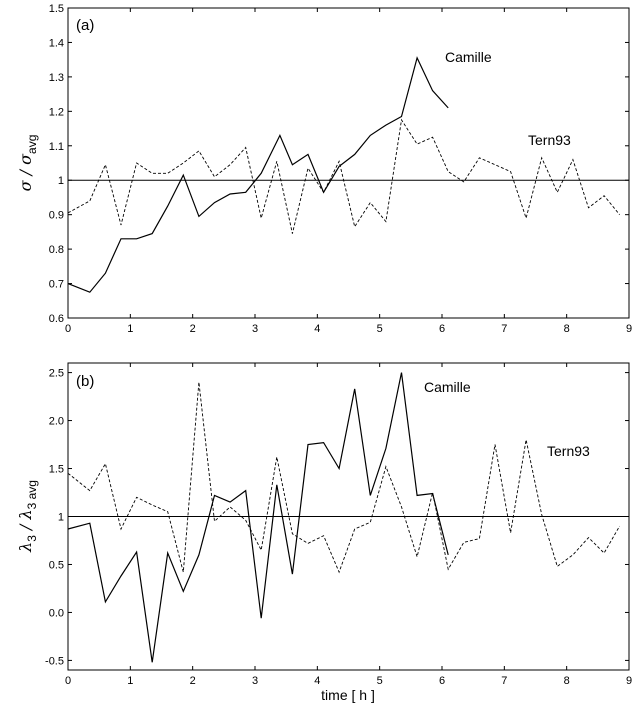  What do you see at coordinates (568, 451) in the screenshot?
I see `panel-b-tern93-label: Tern93` at bounding box center [568, 451].